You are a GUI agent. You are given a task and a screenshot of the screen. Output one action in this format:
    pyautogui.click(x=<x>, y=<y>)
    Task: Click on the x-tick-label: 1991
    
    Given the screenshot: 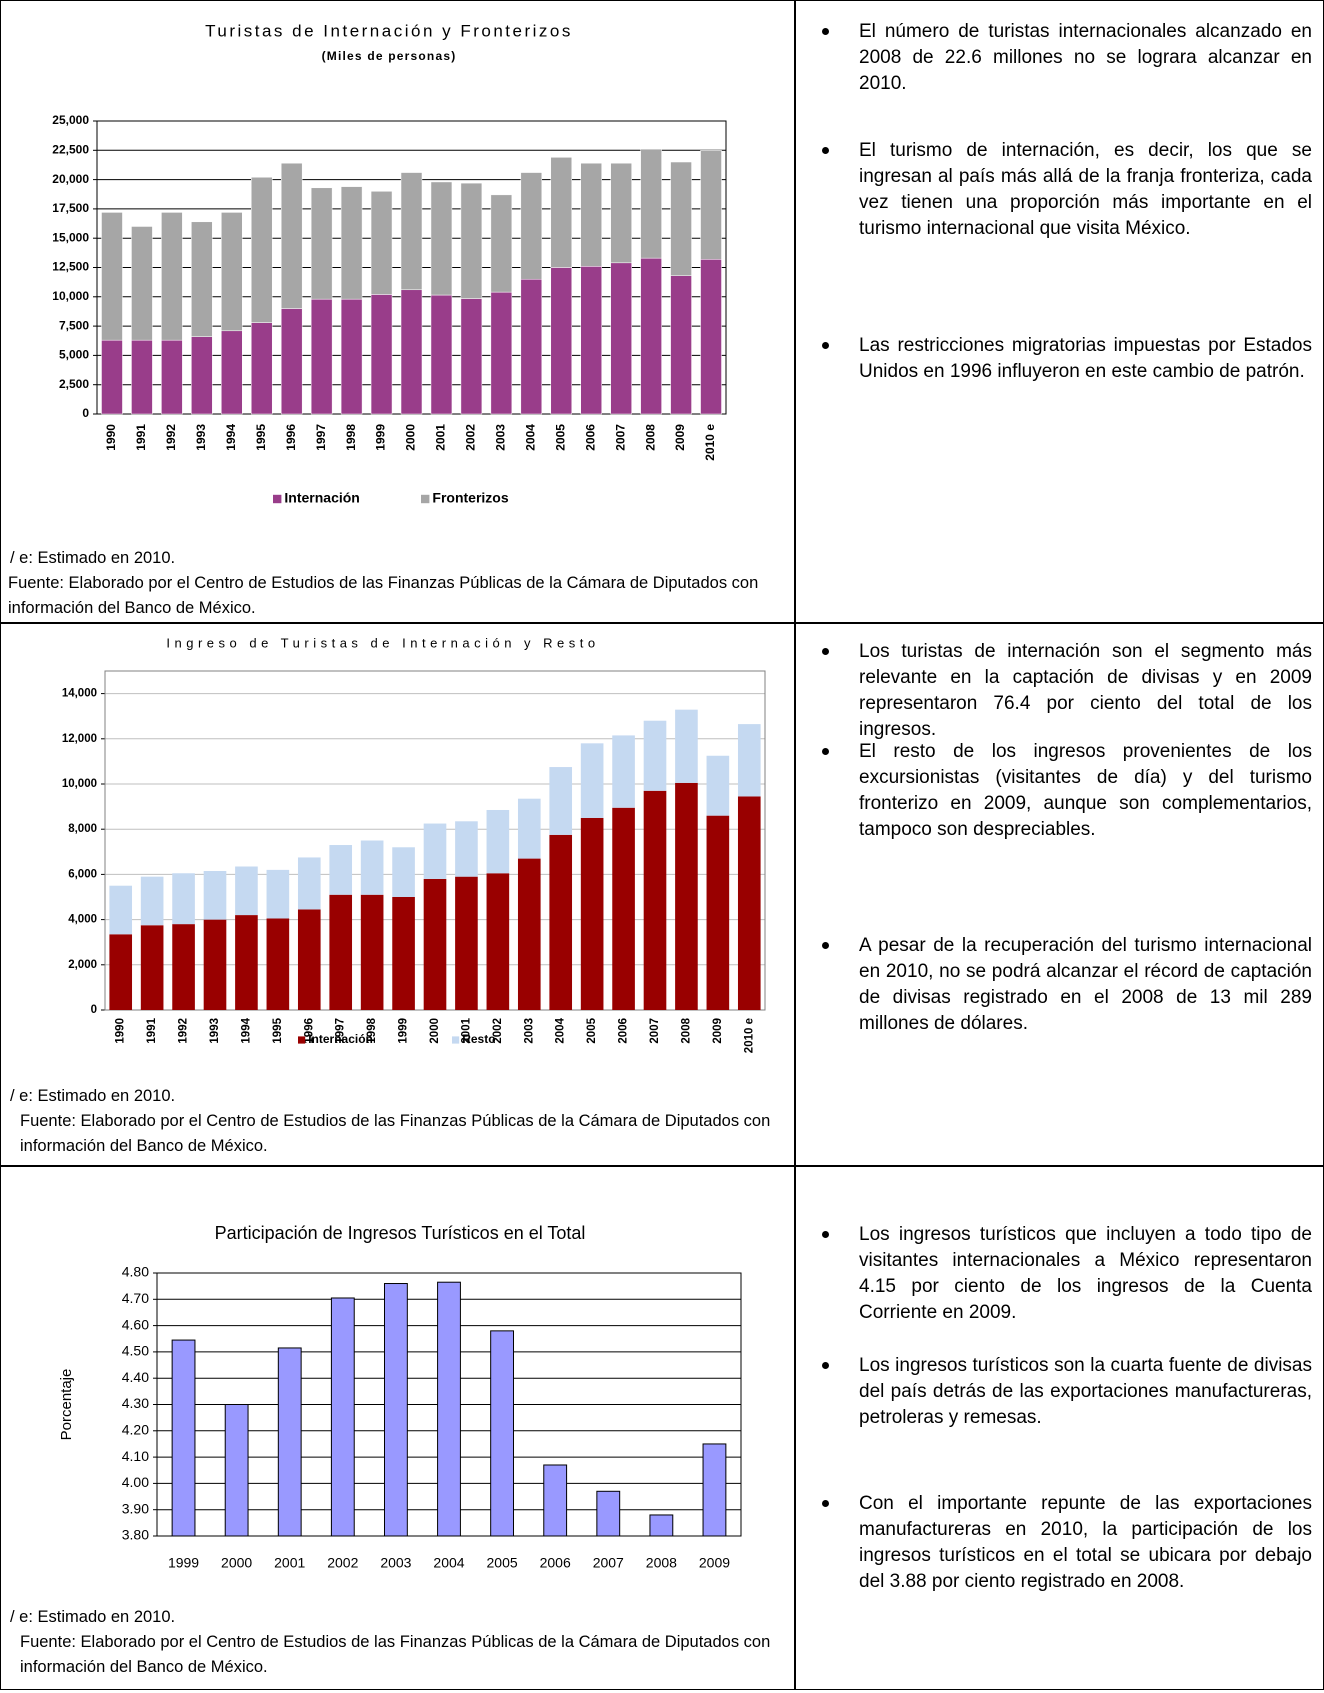 What is the action you would take?
    pyautogui.click(x=141, y=437)
    